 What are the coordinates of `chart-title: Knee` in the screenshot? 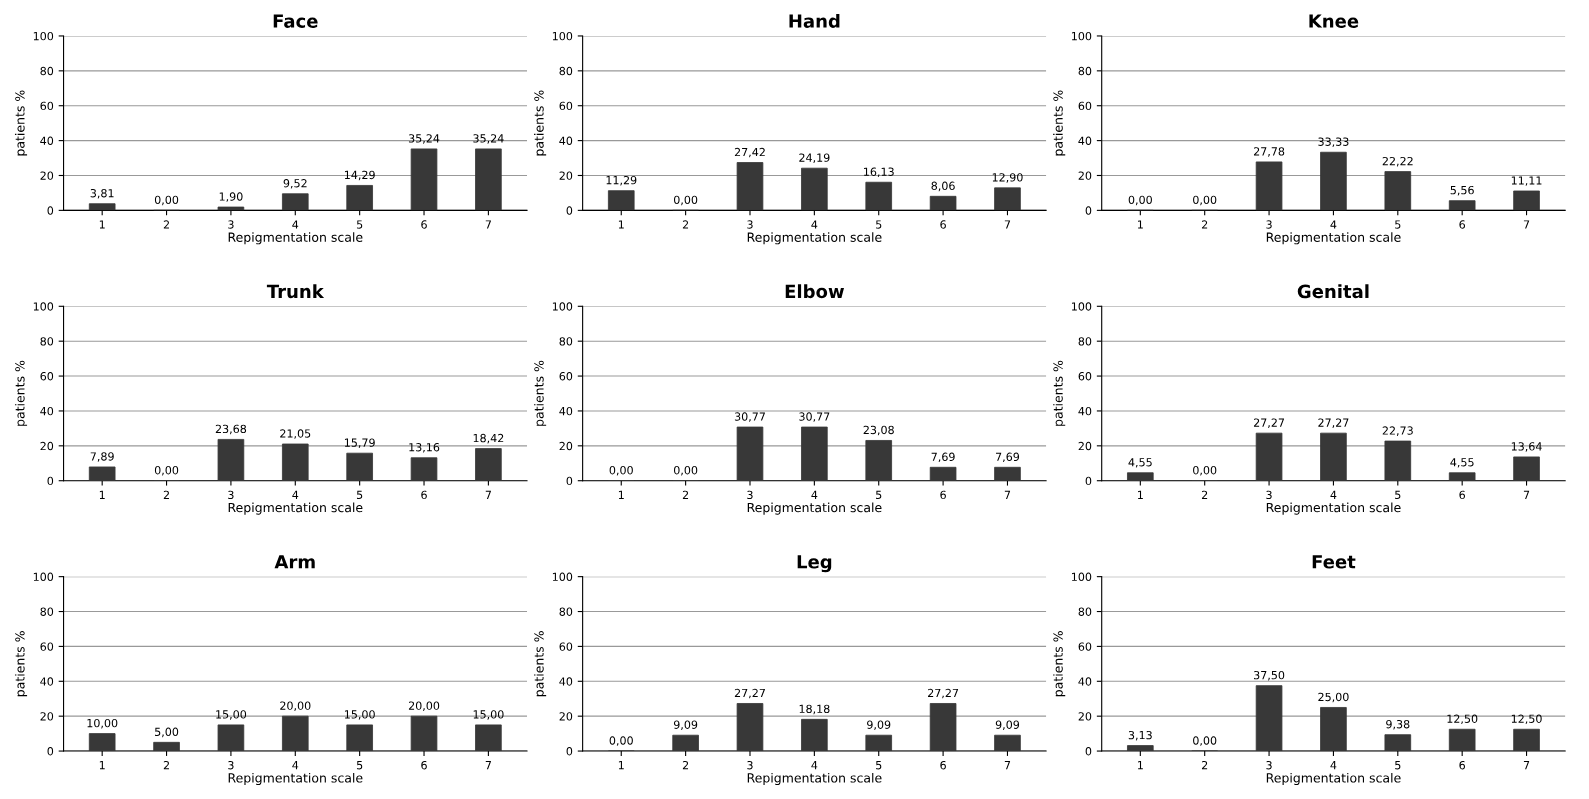 It's located at (1334, 21).